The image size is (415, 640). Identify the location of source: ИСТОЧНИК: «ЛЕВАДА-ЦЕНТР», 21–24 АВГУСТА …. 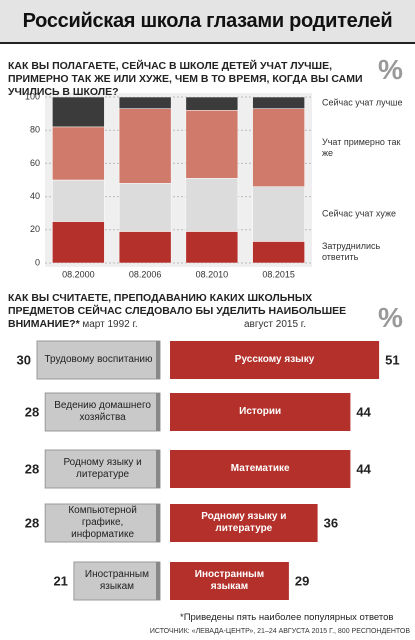
(279, 631).